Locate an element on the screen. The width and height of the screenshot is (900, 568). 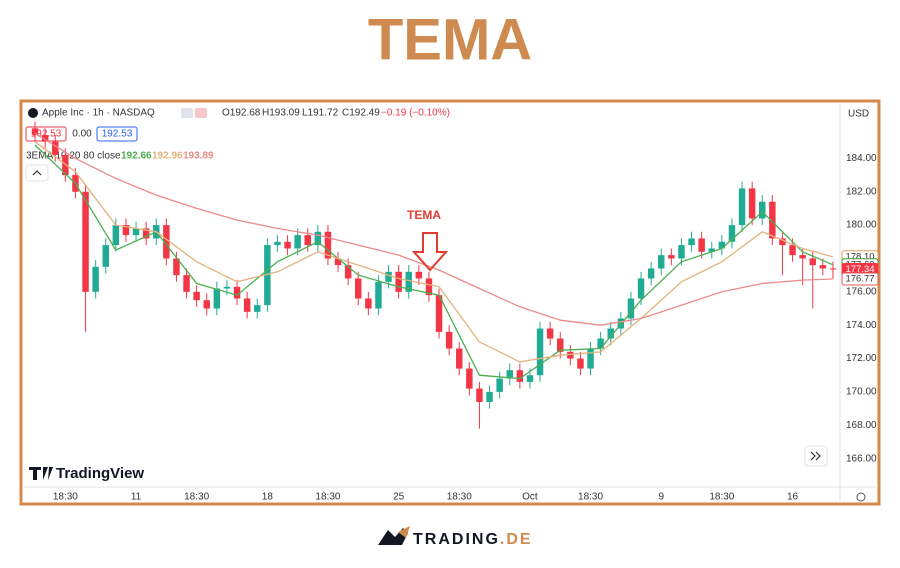
price-marker-label: 178.10 is located at coordinates (859, 256).